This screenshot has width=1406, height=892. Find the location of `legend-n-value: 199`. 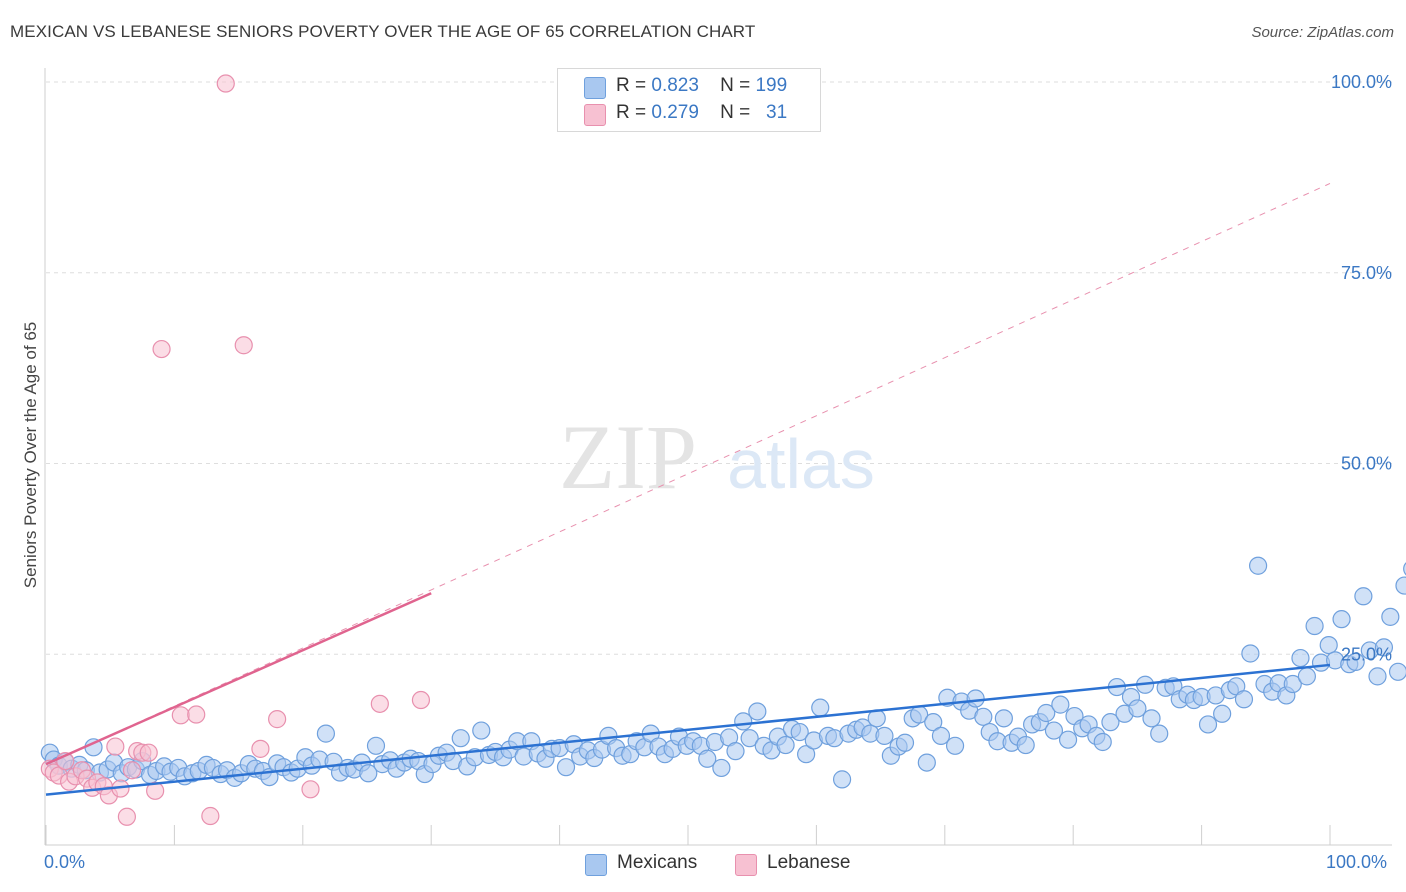

legend-n-value: 199 is located at coordinates (771, 85).